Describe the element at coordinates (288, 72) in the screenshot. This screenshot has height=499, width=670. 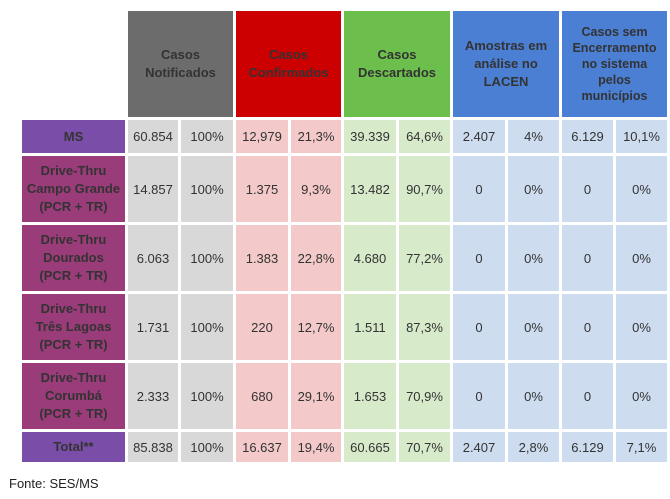
I see `column-header-line: Confirmados` at that location.